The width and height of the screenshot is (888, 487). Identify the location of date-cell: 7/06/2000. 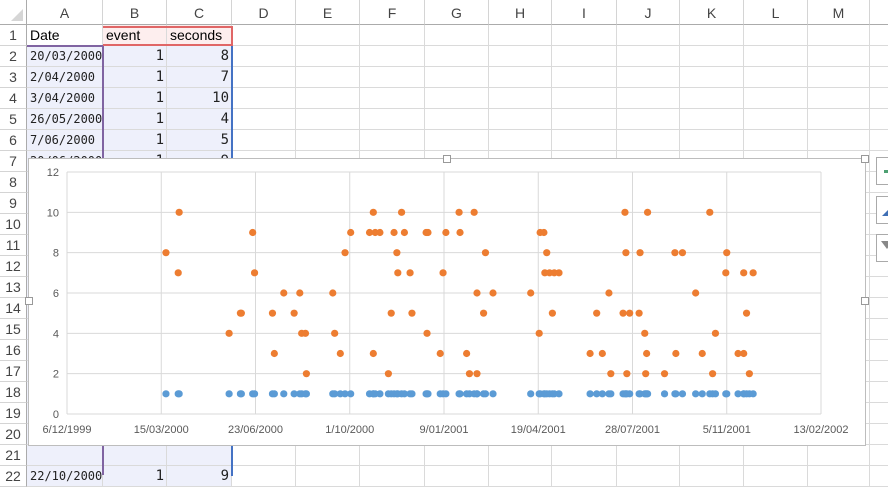
(63, 140).